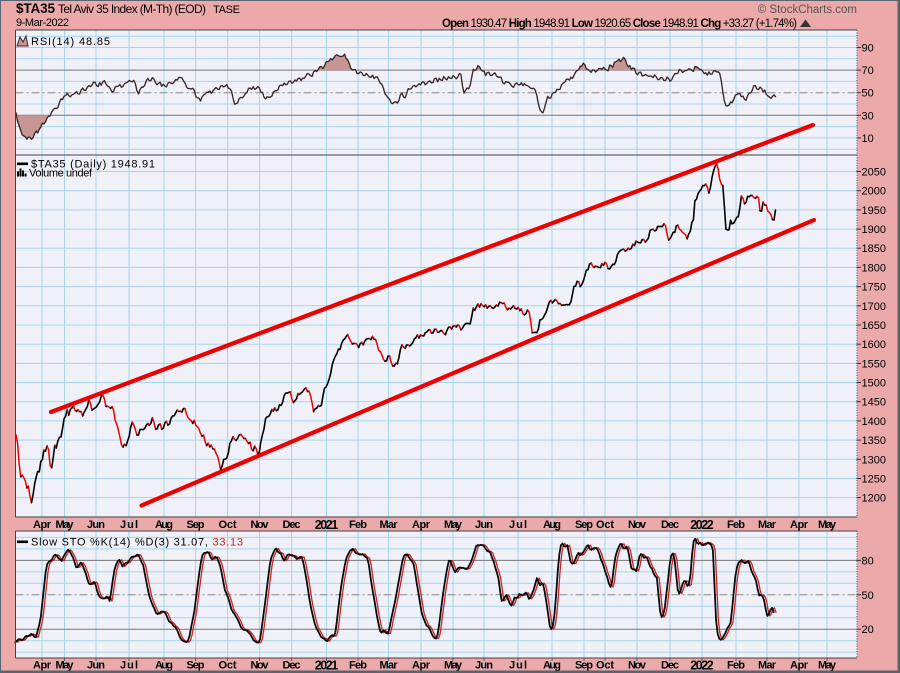 This screenshot has width=900, height=673. What do you see at coordinates (874, 460) in the screenshot?
I see `svg-text: 1300` at bounding box center [874, 460].